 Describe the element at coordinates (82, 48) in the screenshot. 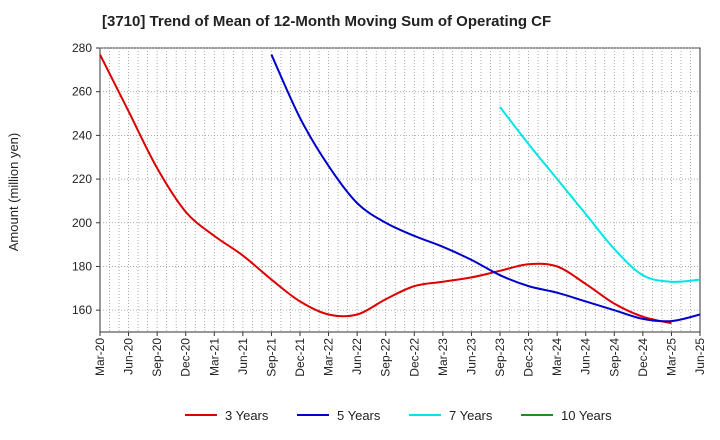

I see `y-tick-label: 280` at that location.